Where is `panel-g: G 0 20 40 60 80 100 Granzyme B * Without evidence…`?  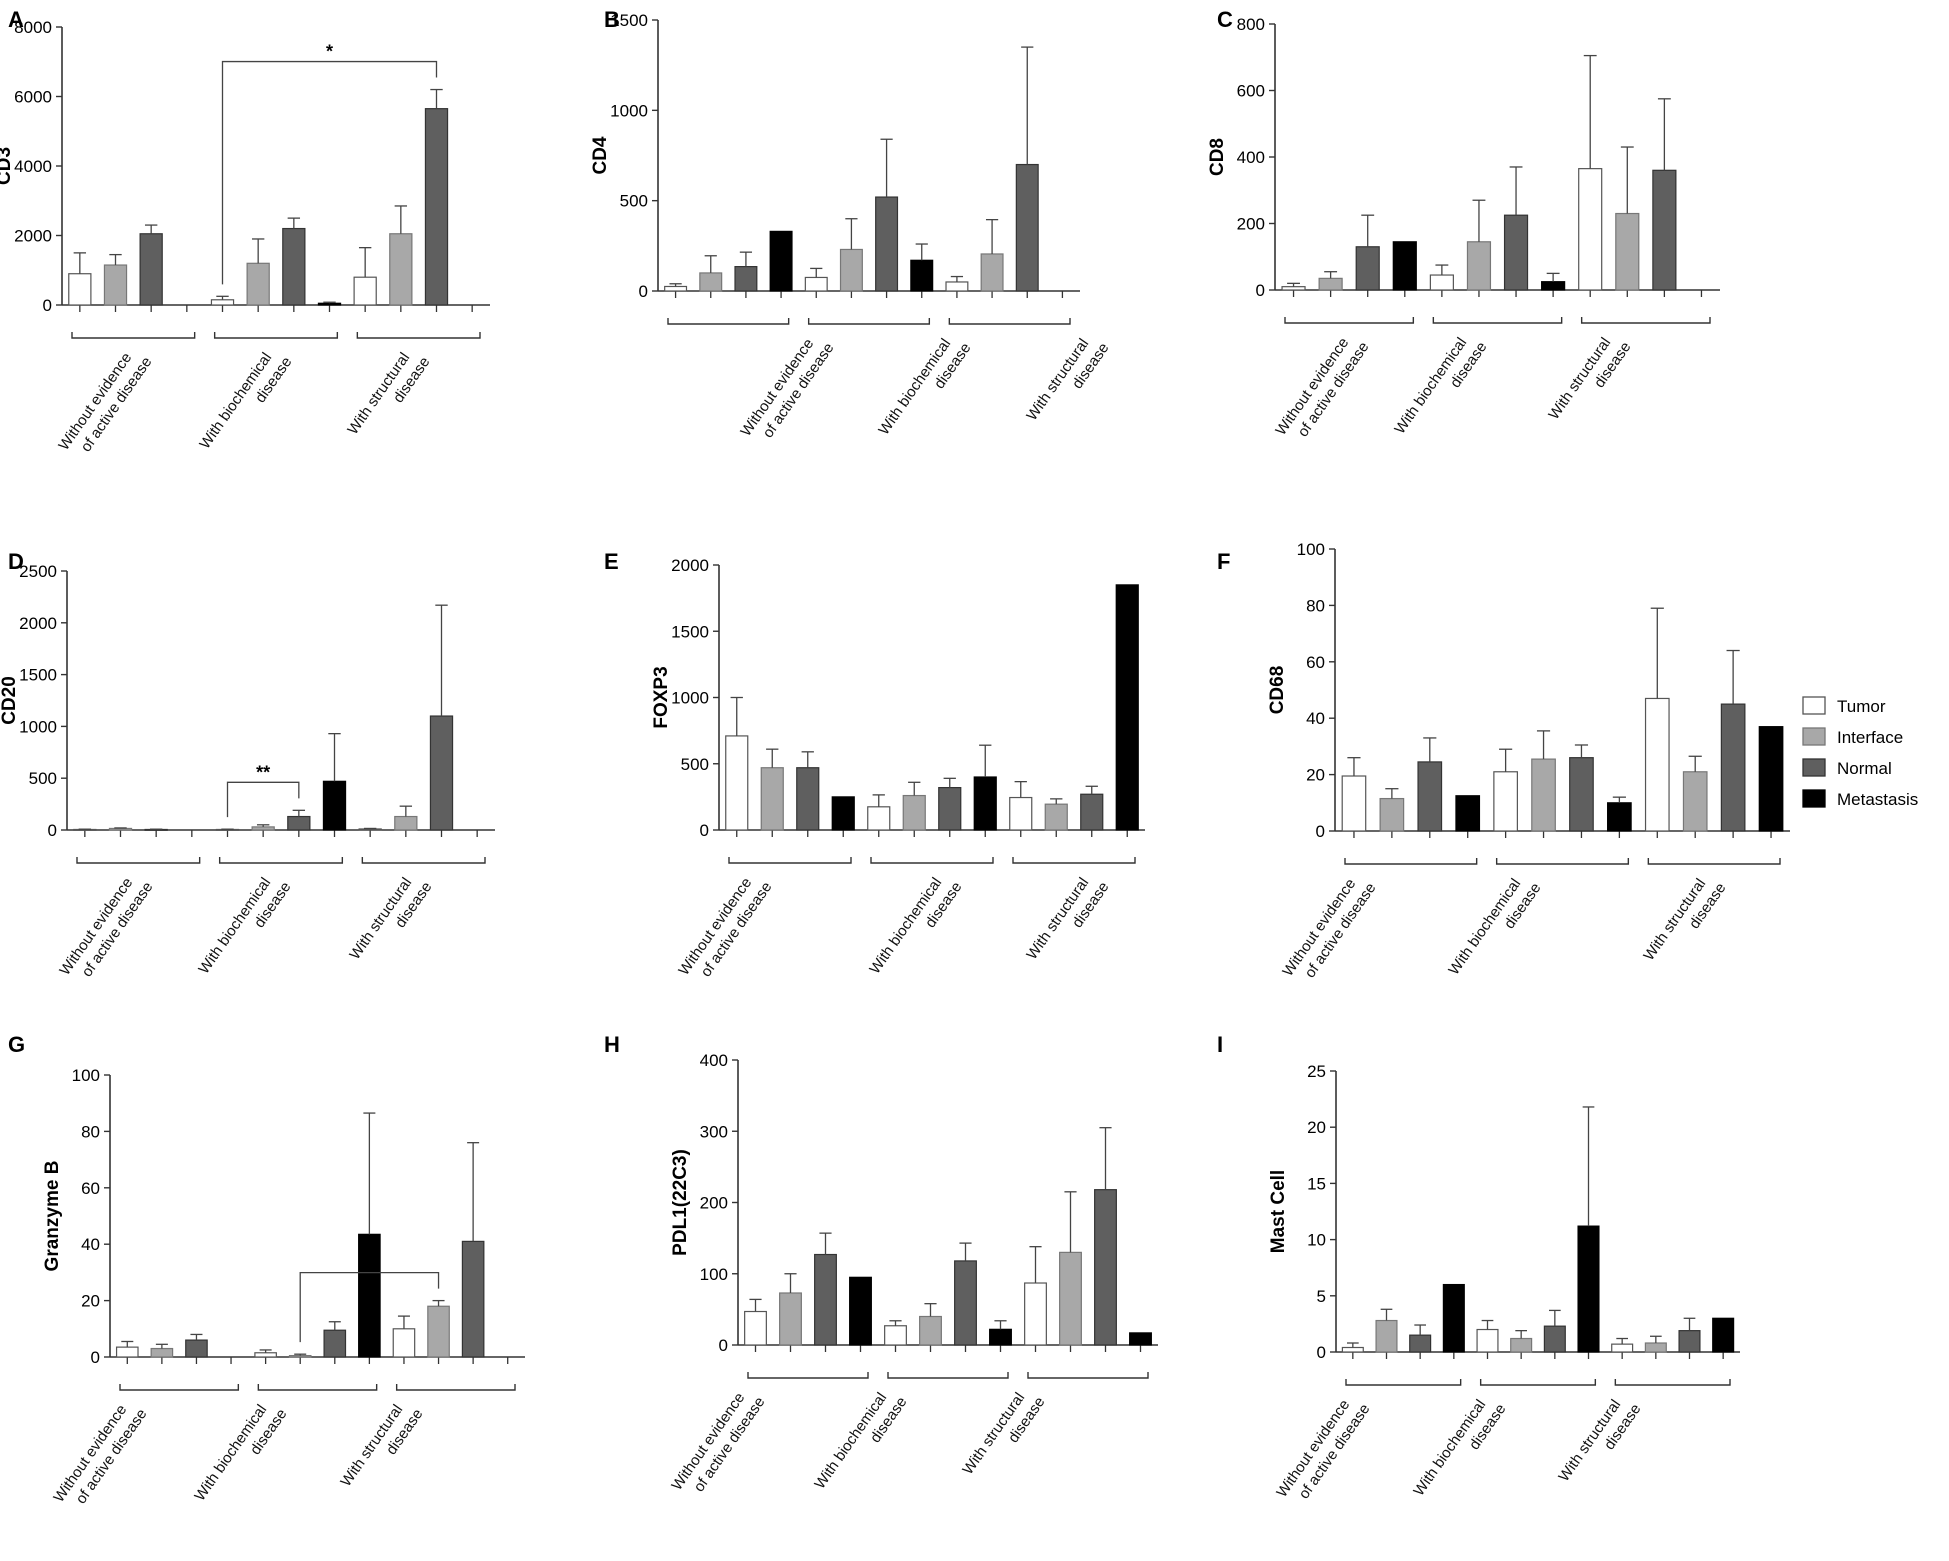
panel-g: G 0 20 40 60 80 100 Granzyme B * Without evidence… is located at coordinates (266, 1274).